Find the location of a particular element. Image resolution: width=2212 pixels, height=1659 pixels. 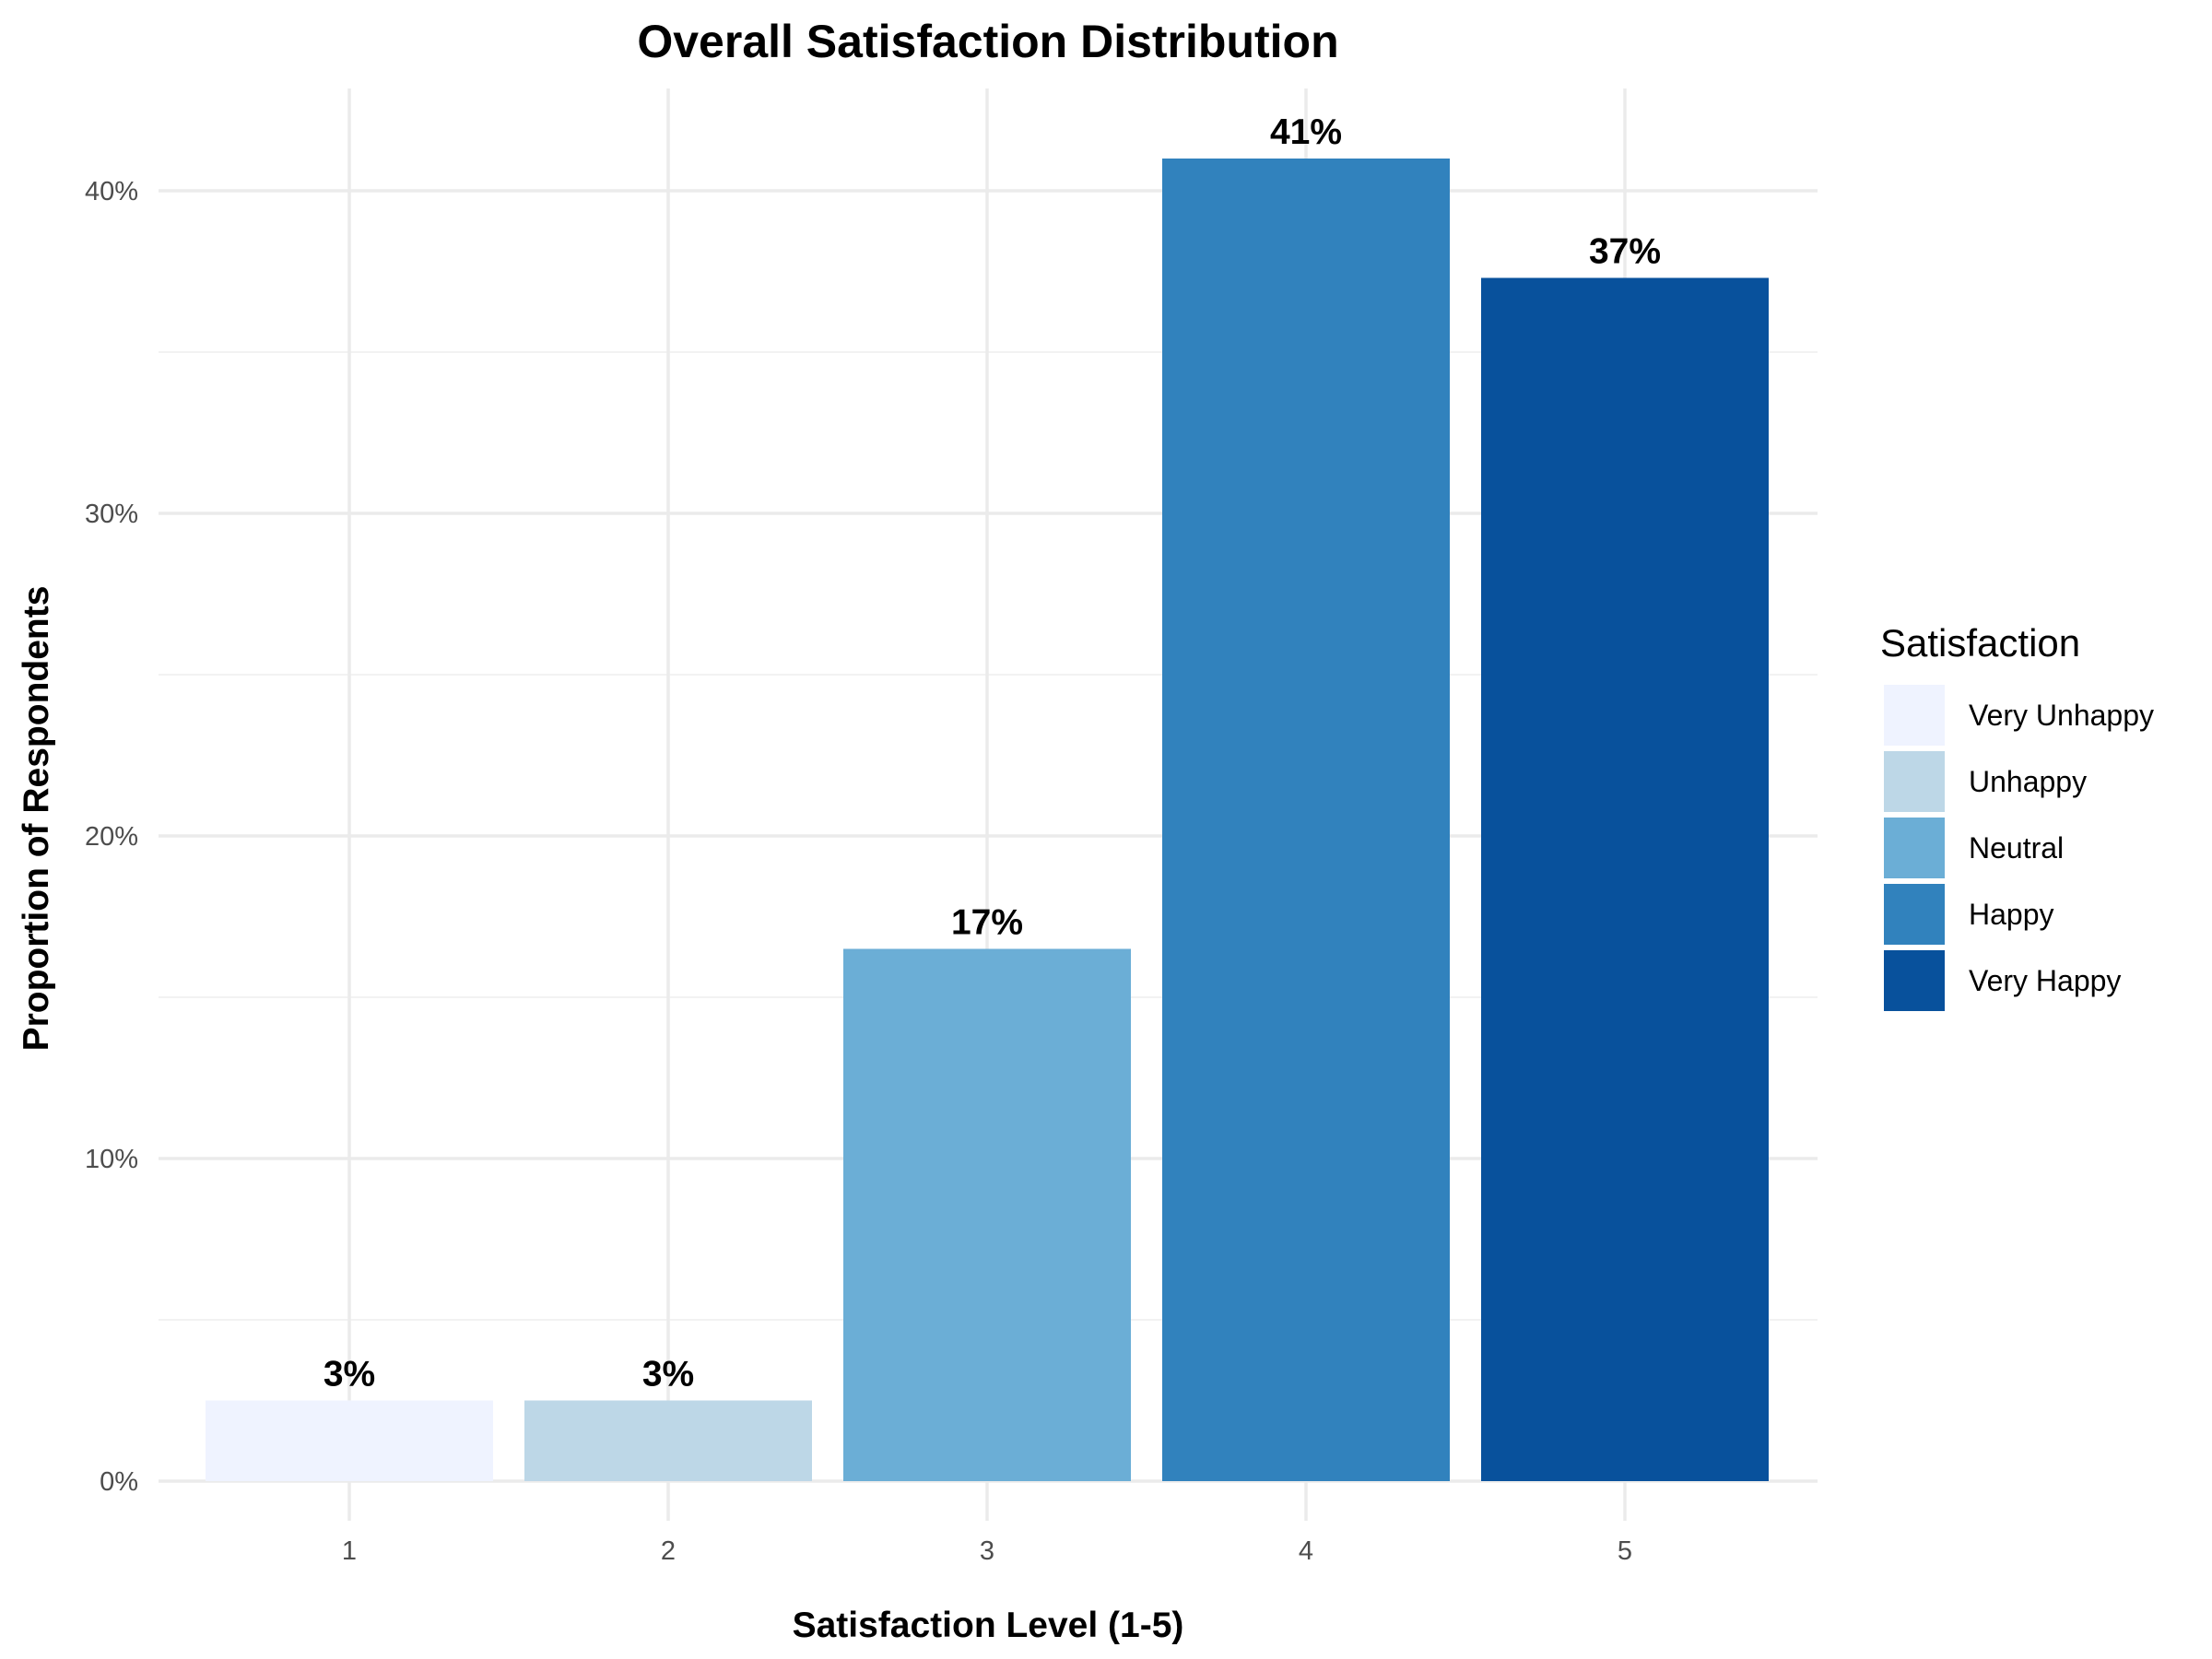

legend-label: Very Unhappy is located at coordinates (2061, 715).